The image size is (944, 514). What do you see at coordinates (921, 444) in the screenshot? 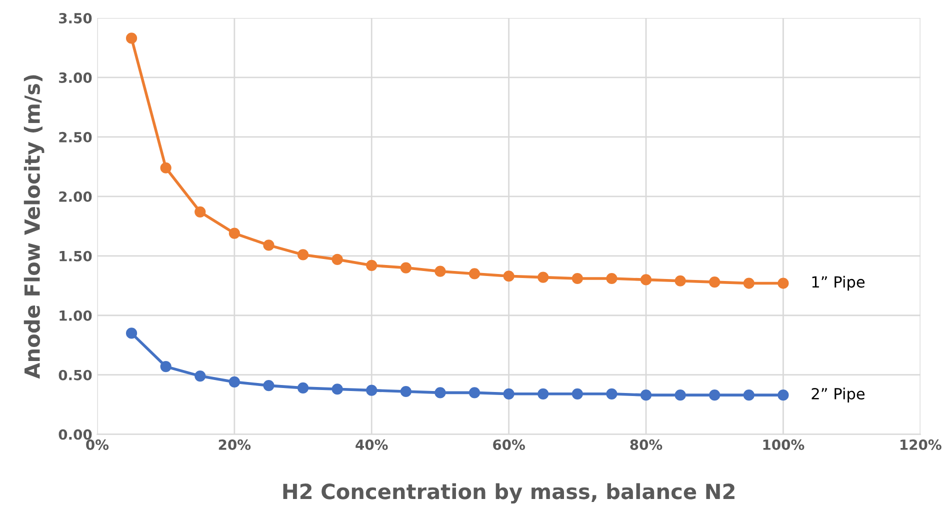
I see `x-tick-label: 120%` at bounding box center [921, 444].